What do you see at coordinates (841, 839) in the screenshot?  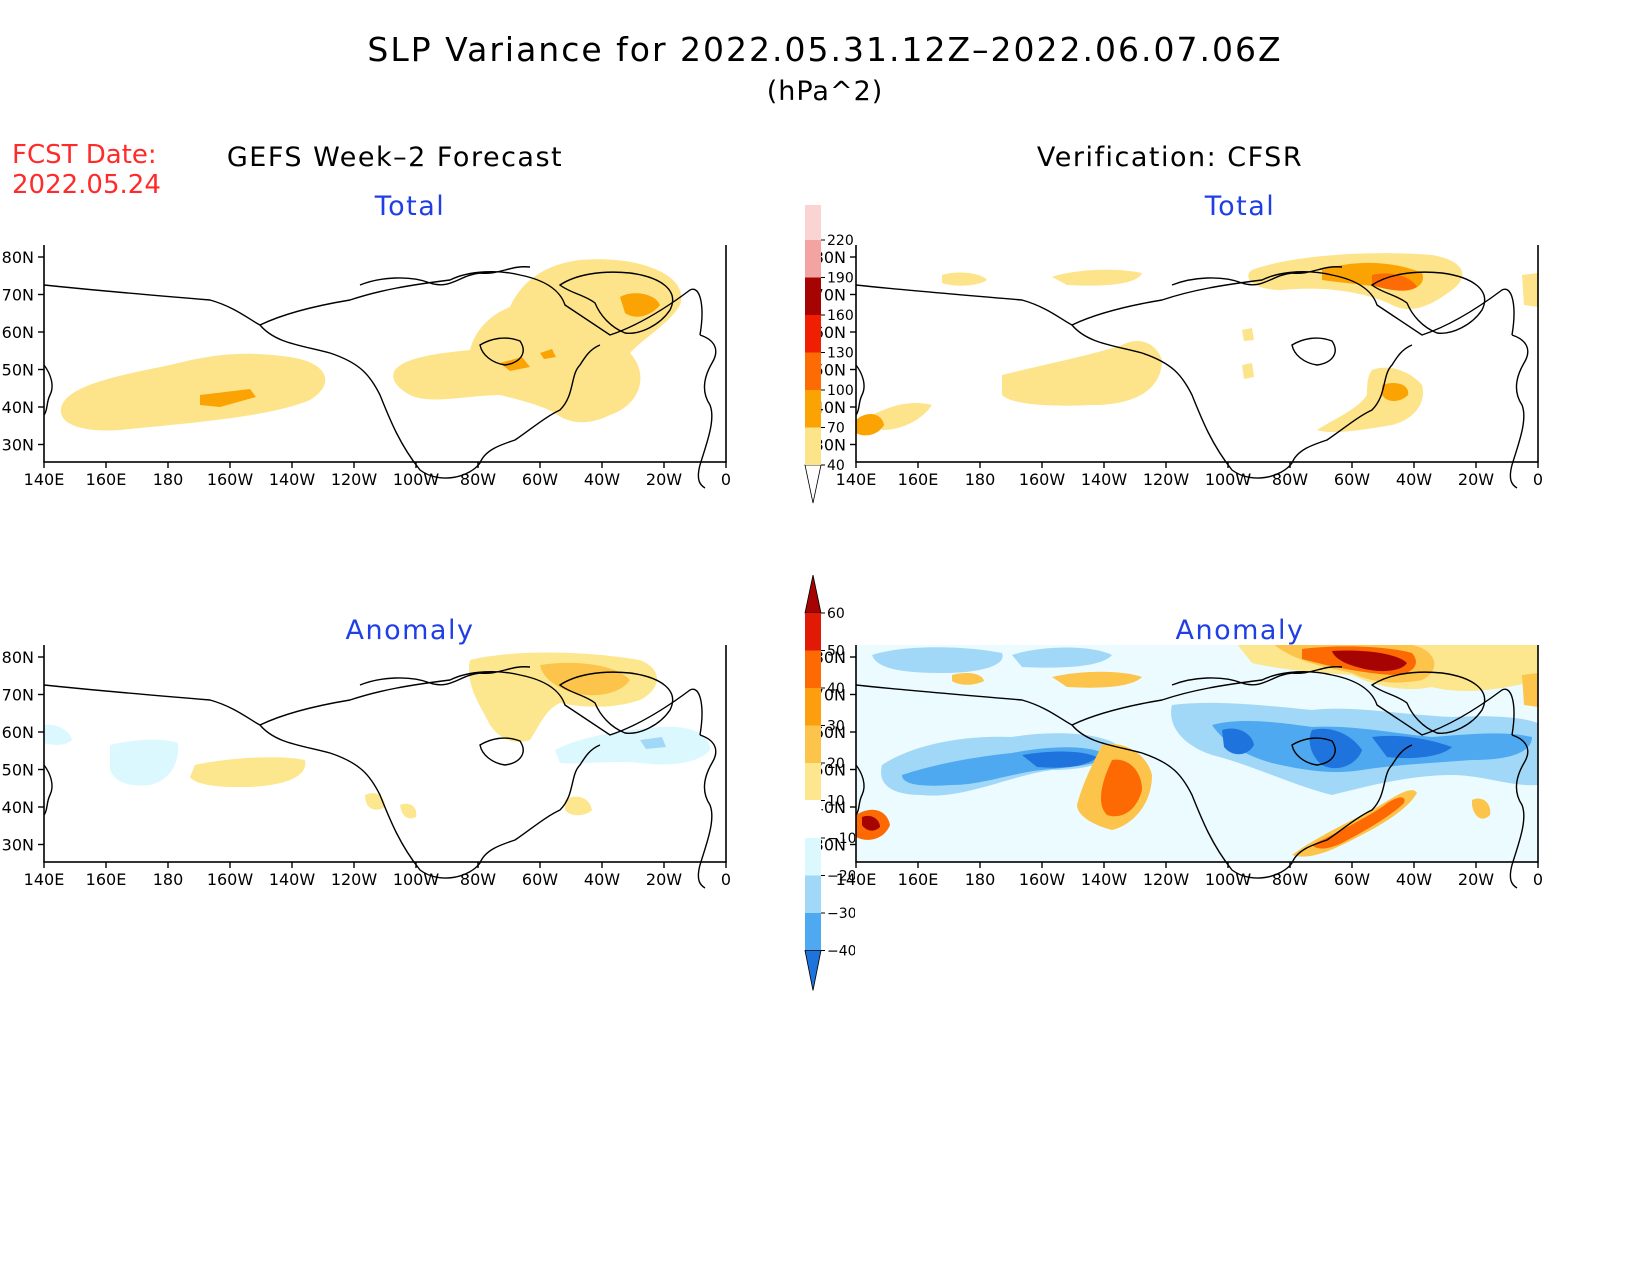 I see `colorbar-tick-label: −10` at bounding box center [841, 839].